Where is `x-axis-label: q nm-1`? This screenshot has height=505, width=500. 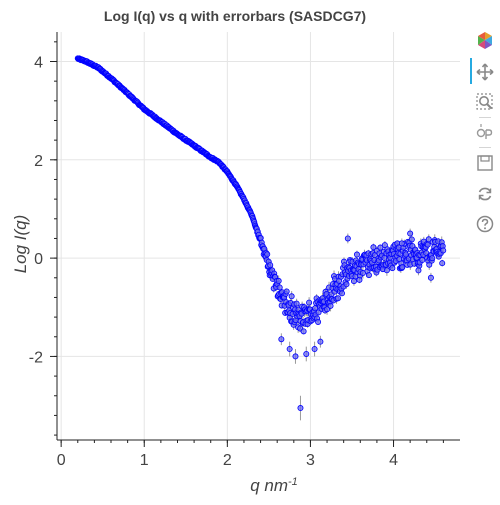
x-axis-label: q nm-1 is located at coordinates (274, 485).